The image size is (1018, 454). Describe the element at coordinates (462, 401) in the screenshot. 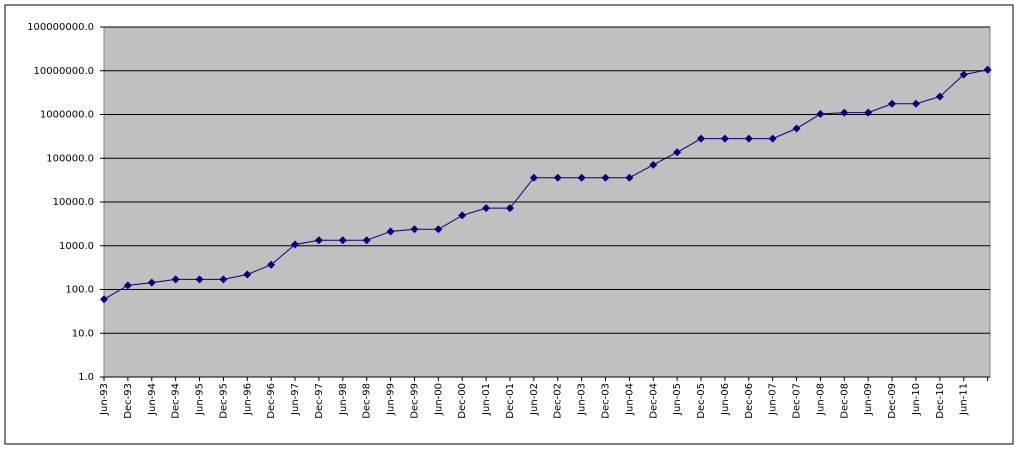

I see `x-tick-label: Dec-00` at that location.